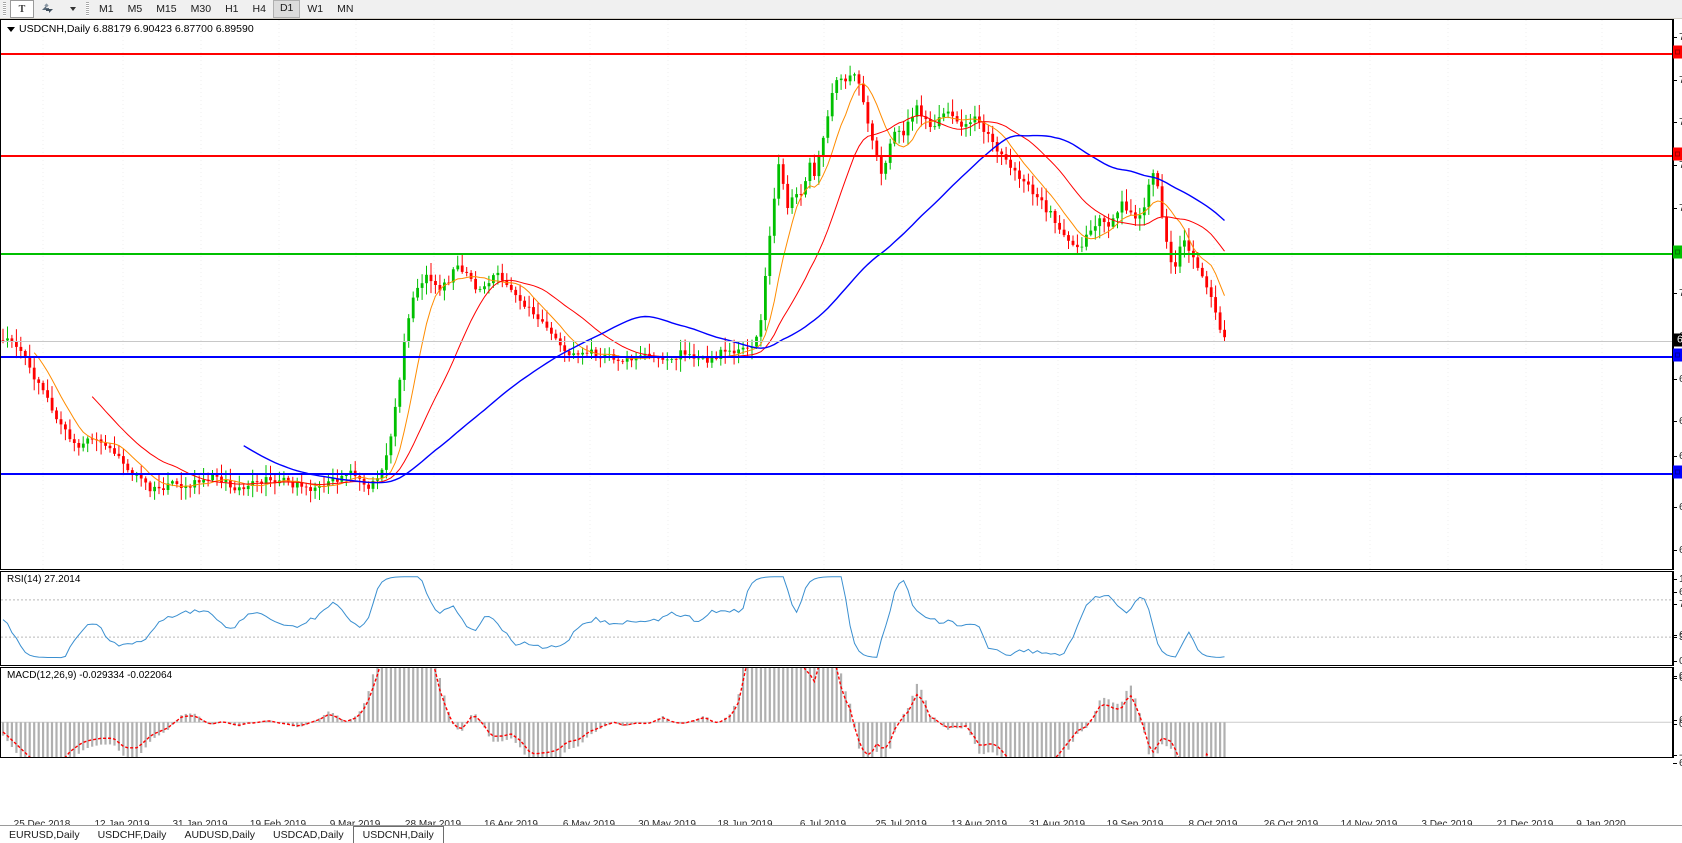 This screenshot has width=1682, height=843. I want to click on timeframe-m1: M1, so click(106, 9).